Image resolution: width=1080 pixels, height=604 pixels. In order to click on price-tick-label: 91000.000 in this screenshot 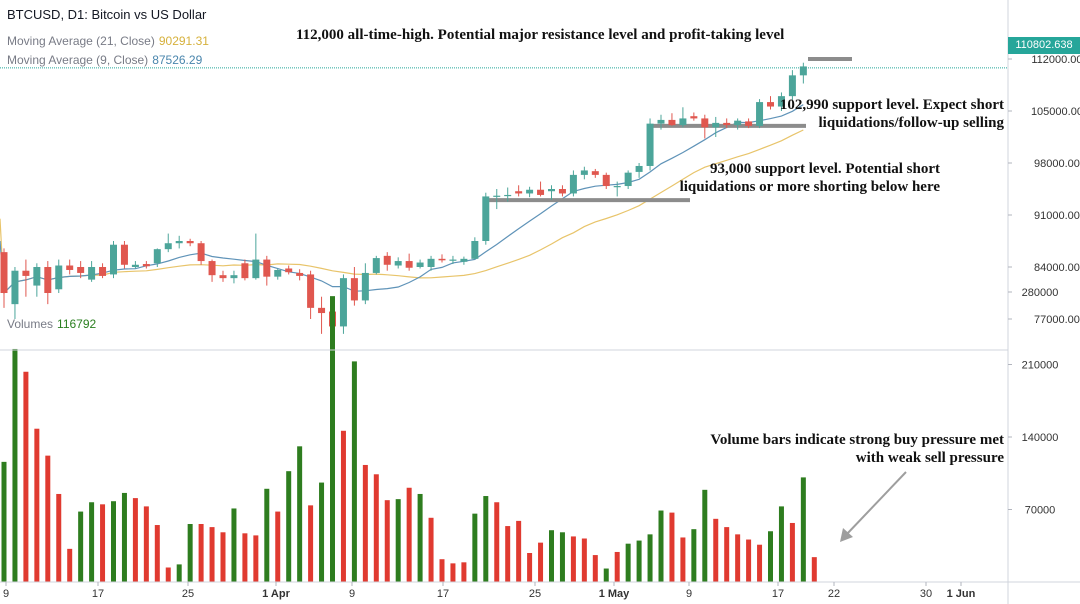, I will do `click(1057, 216)`.